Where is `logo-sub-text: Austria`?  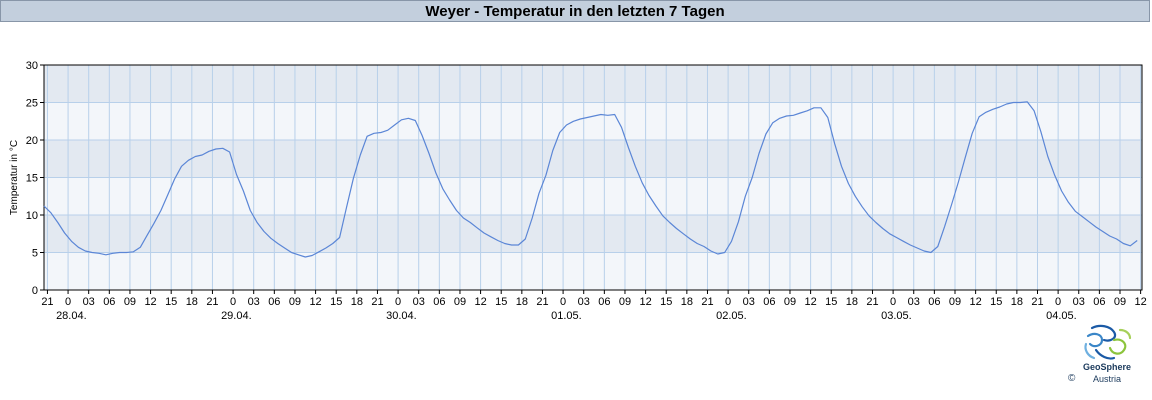 logo-sub-text: Austria is located at coordinates (1106, 379).